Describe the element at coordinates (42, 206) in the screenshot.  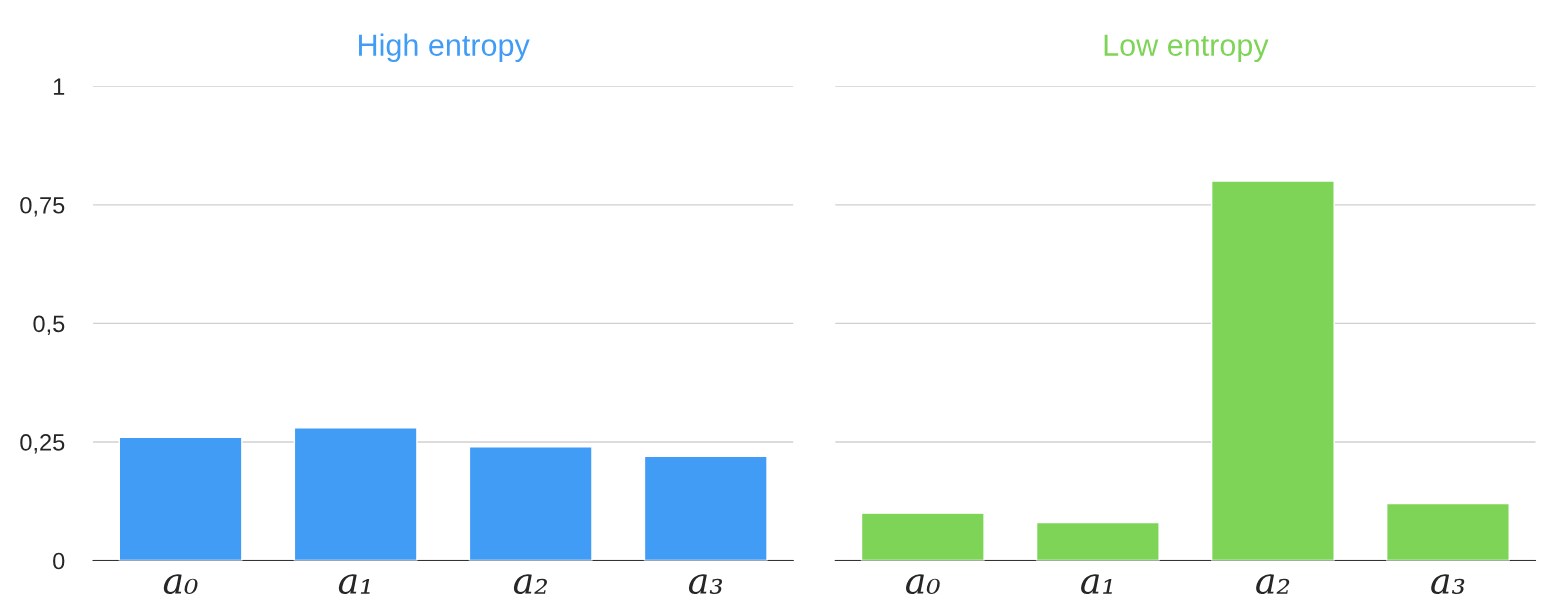
I see `y-tick-label: 0,75` at that location.